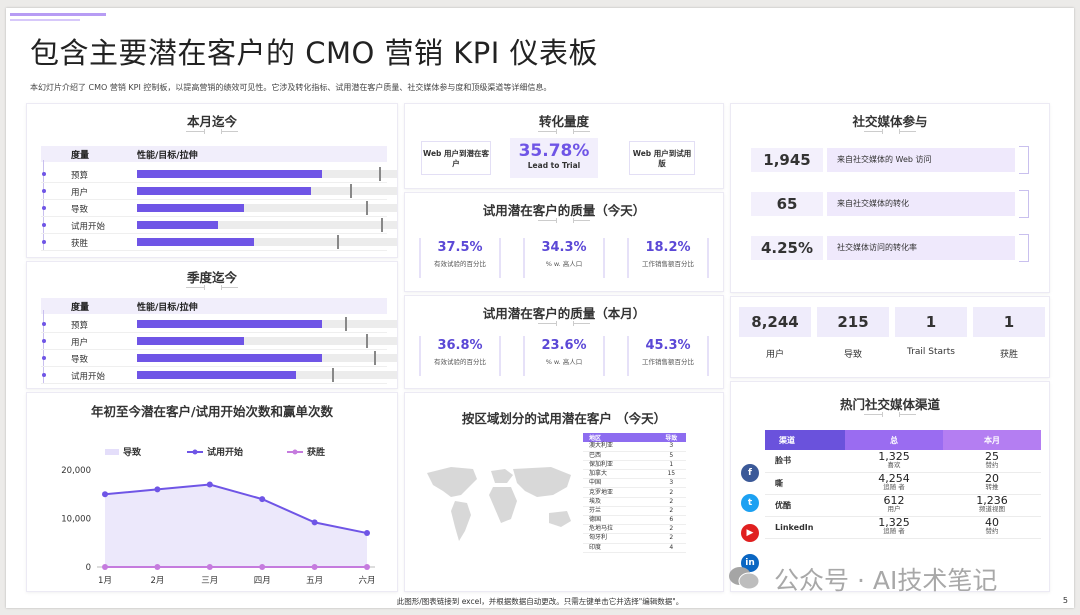 The height and width of the screenshot is (615, 1080). What do you see at coordinates (314, 53) in the screenshot?
I see `page-title: 包含主要潜在客户的 CMO 营销 KPI 仪表板` at bounding box center [314, 53].